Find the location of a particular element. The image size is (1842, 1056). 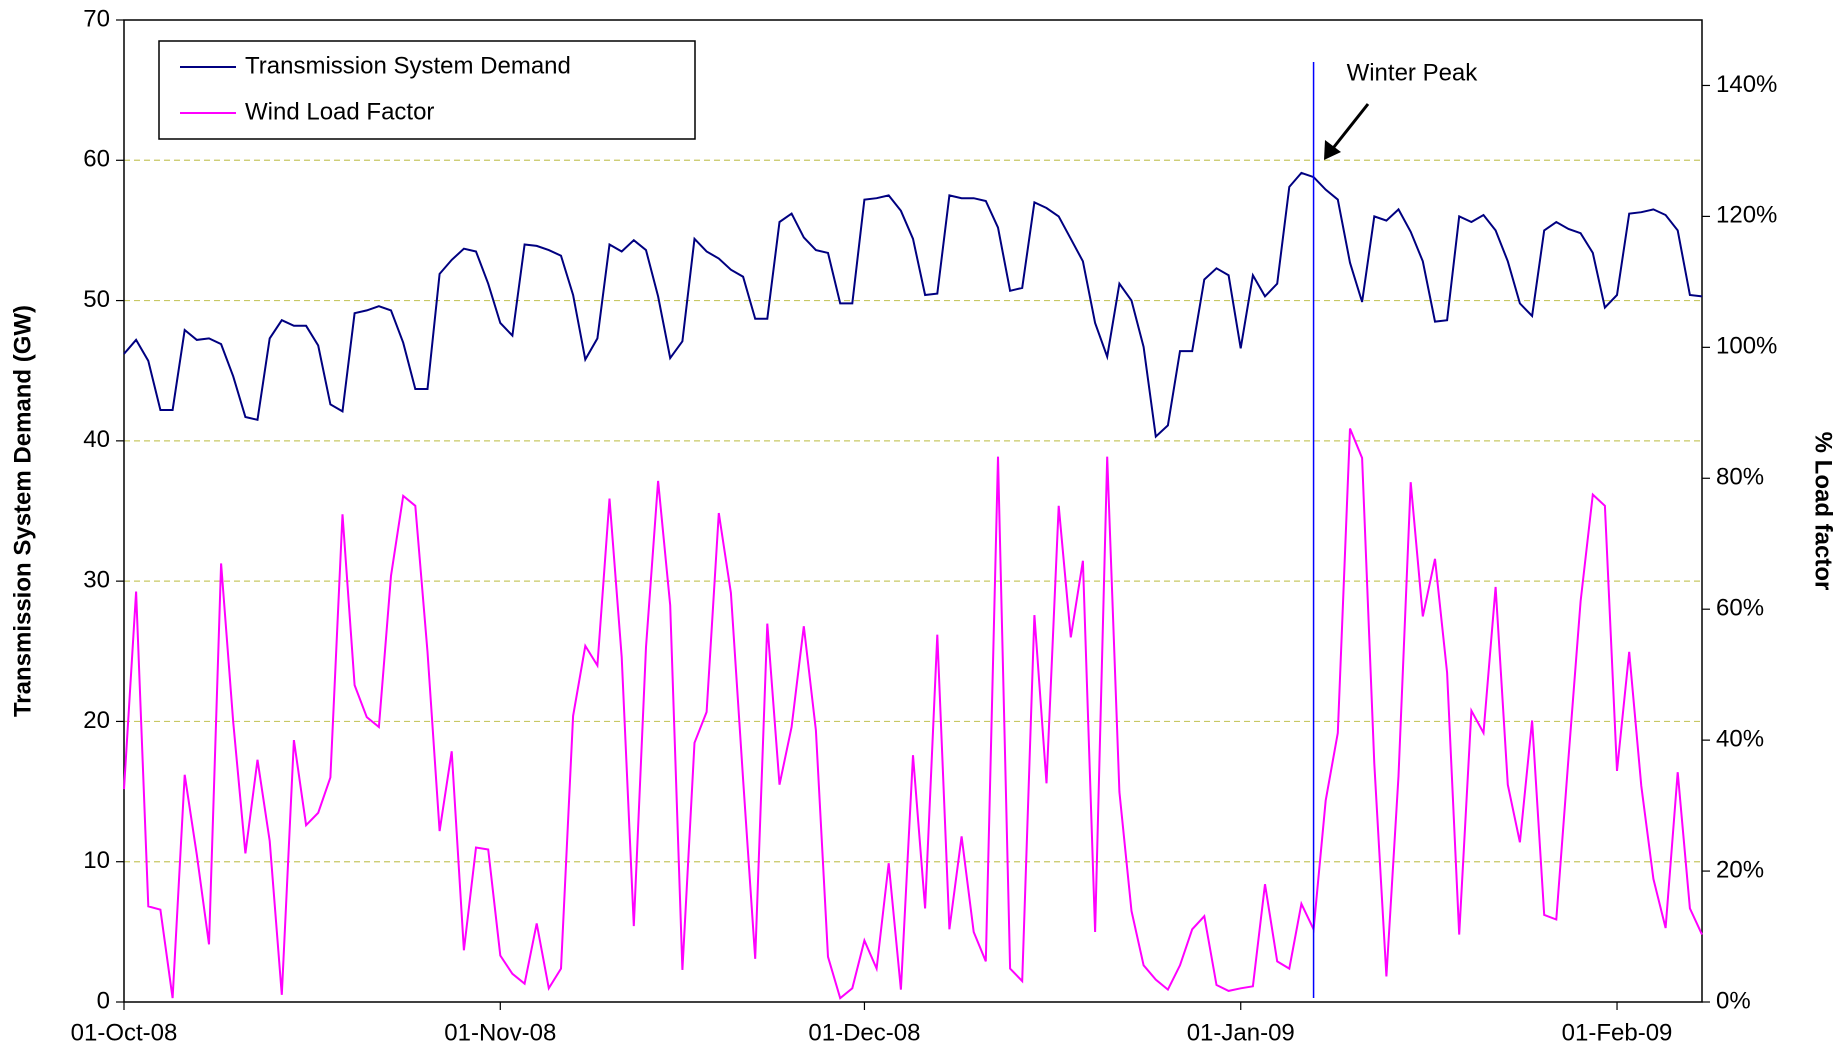

y-axis-label: Transmission System Demand (GW) is located at coordinates (22, 511).